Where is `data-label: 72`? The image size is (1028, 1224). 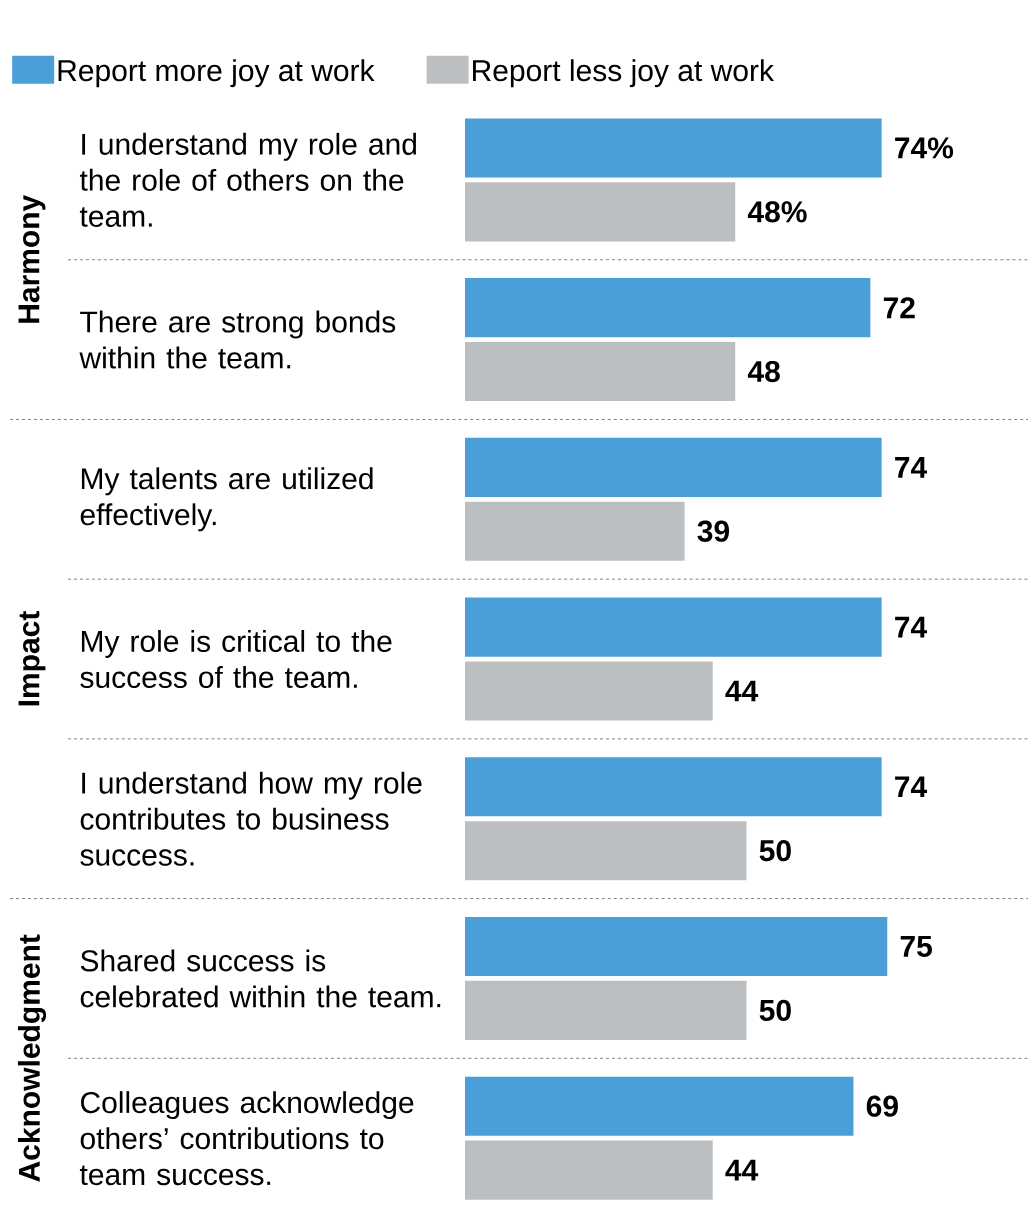
data-label: 72 is located at coordinates (899, 308).